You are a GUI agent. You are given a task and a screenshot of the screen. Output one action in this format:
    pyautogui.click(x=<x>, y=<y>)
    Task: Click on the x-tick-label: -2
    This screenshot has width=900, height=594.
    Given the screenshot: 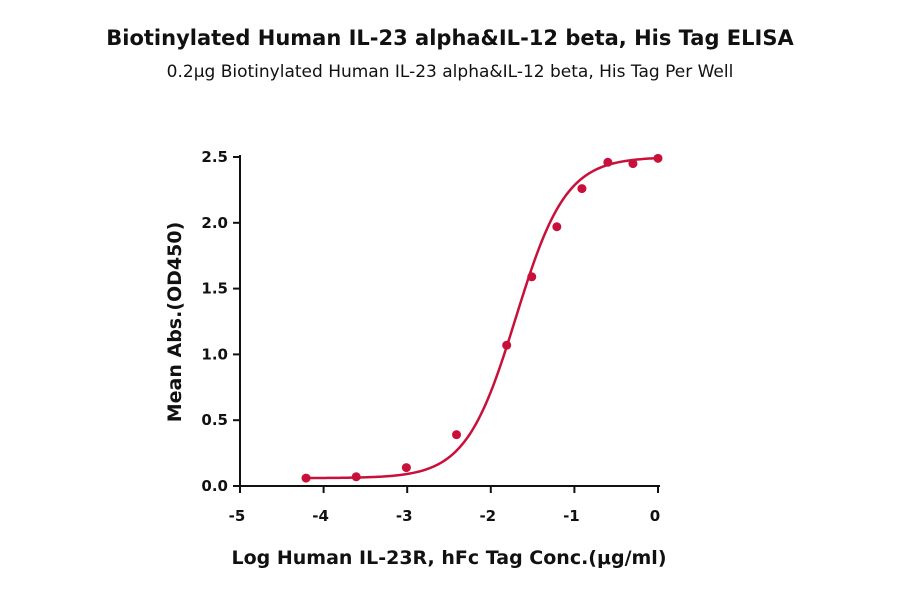 What is the action you would take?
    pyautogui.click(x=487, y=516)
    